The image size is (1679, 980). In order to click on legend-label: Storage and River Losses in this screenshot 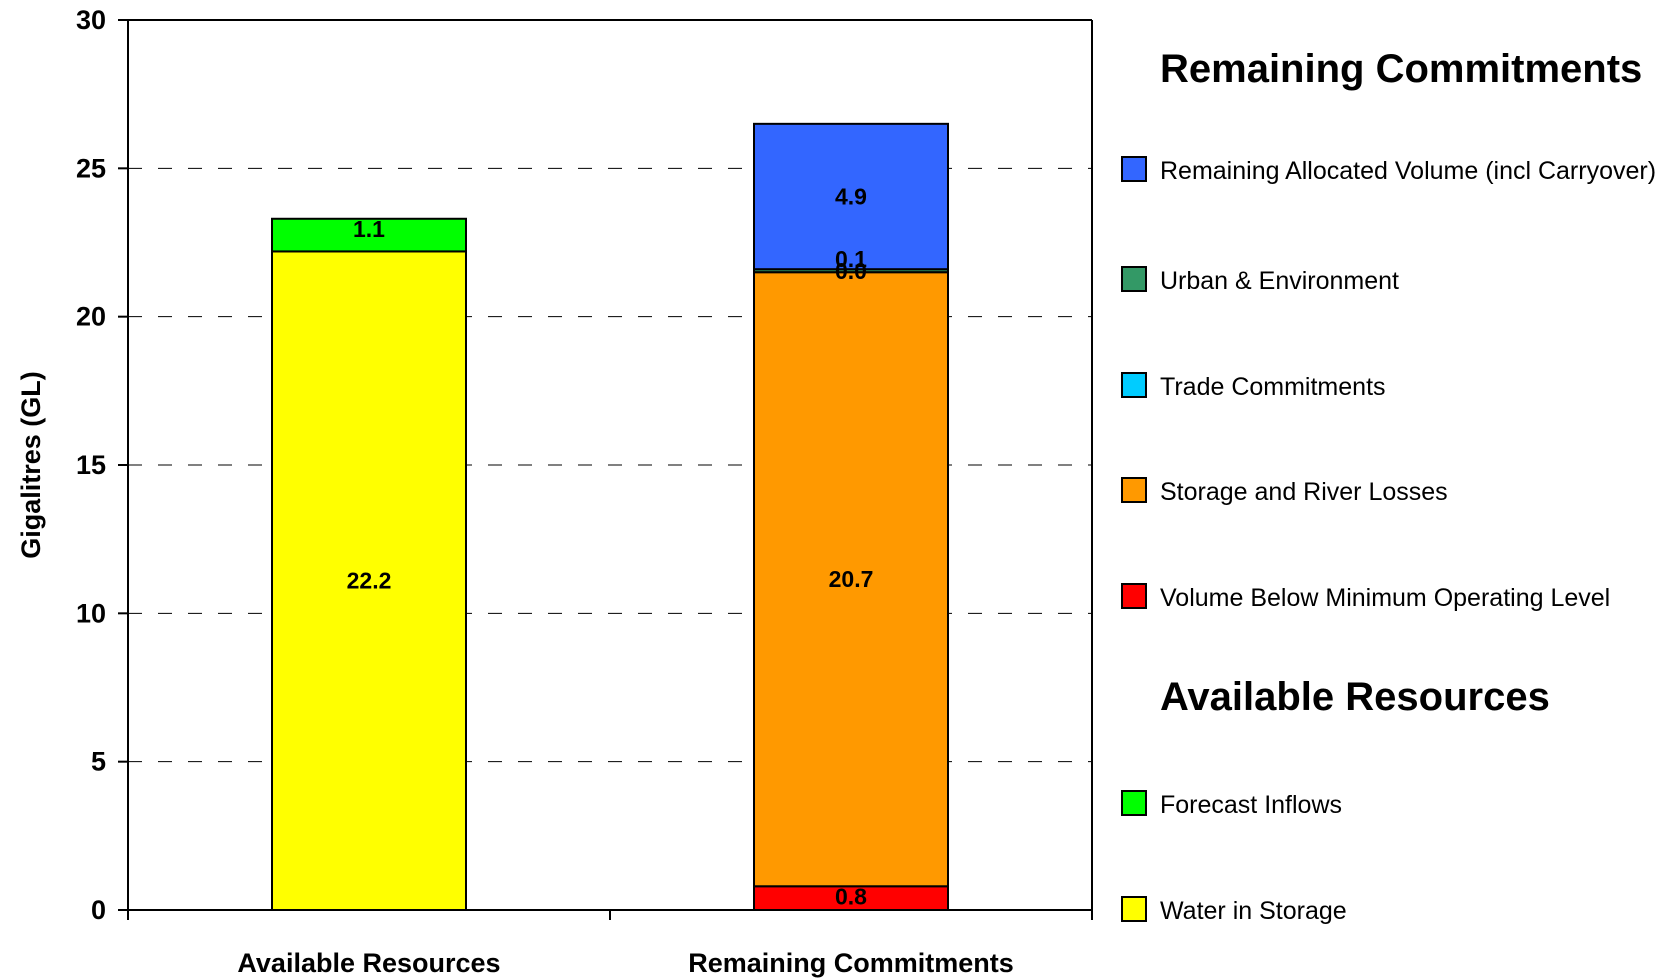, I will do `click(1304, 492)`.